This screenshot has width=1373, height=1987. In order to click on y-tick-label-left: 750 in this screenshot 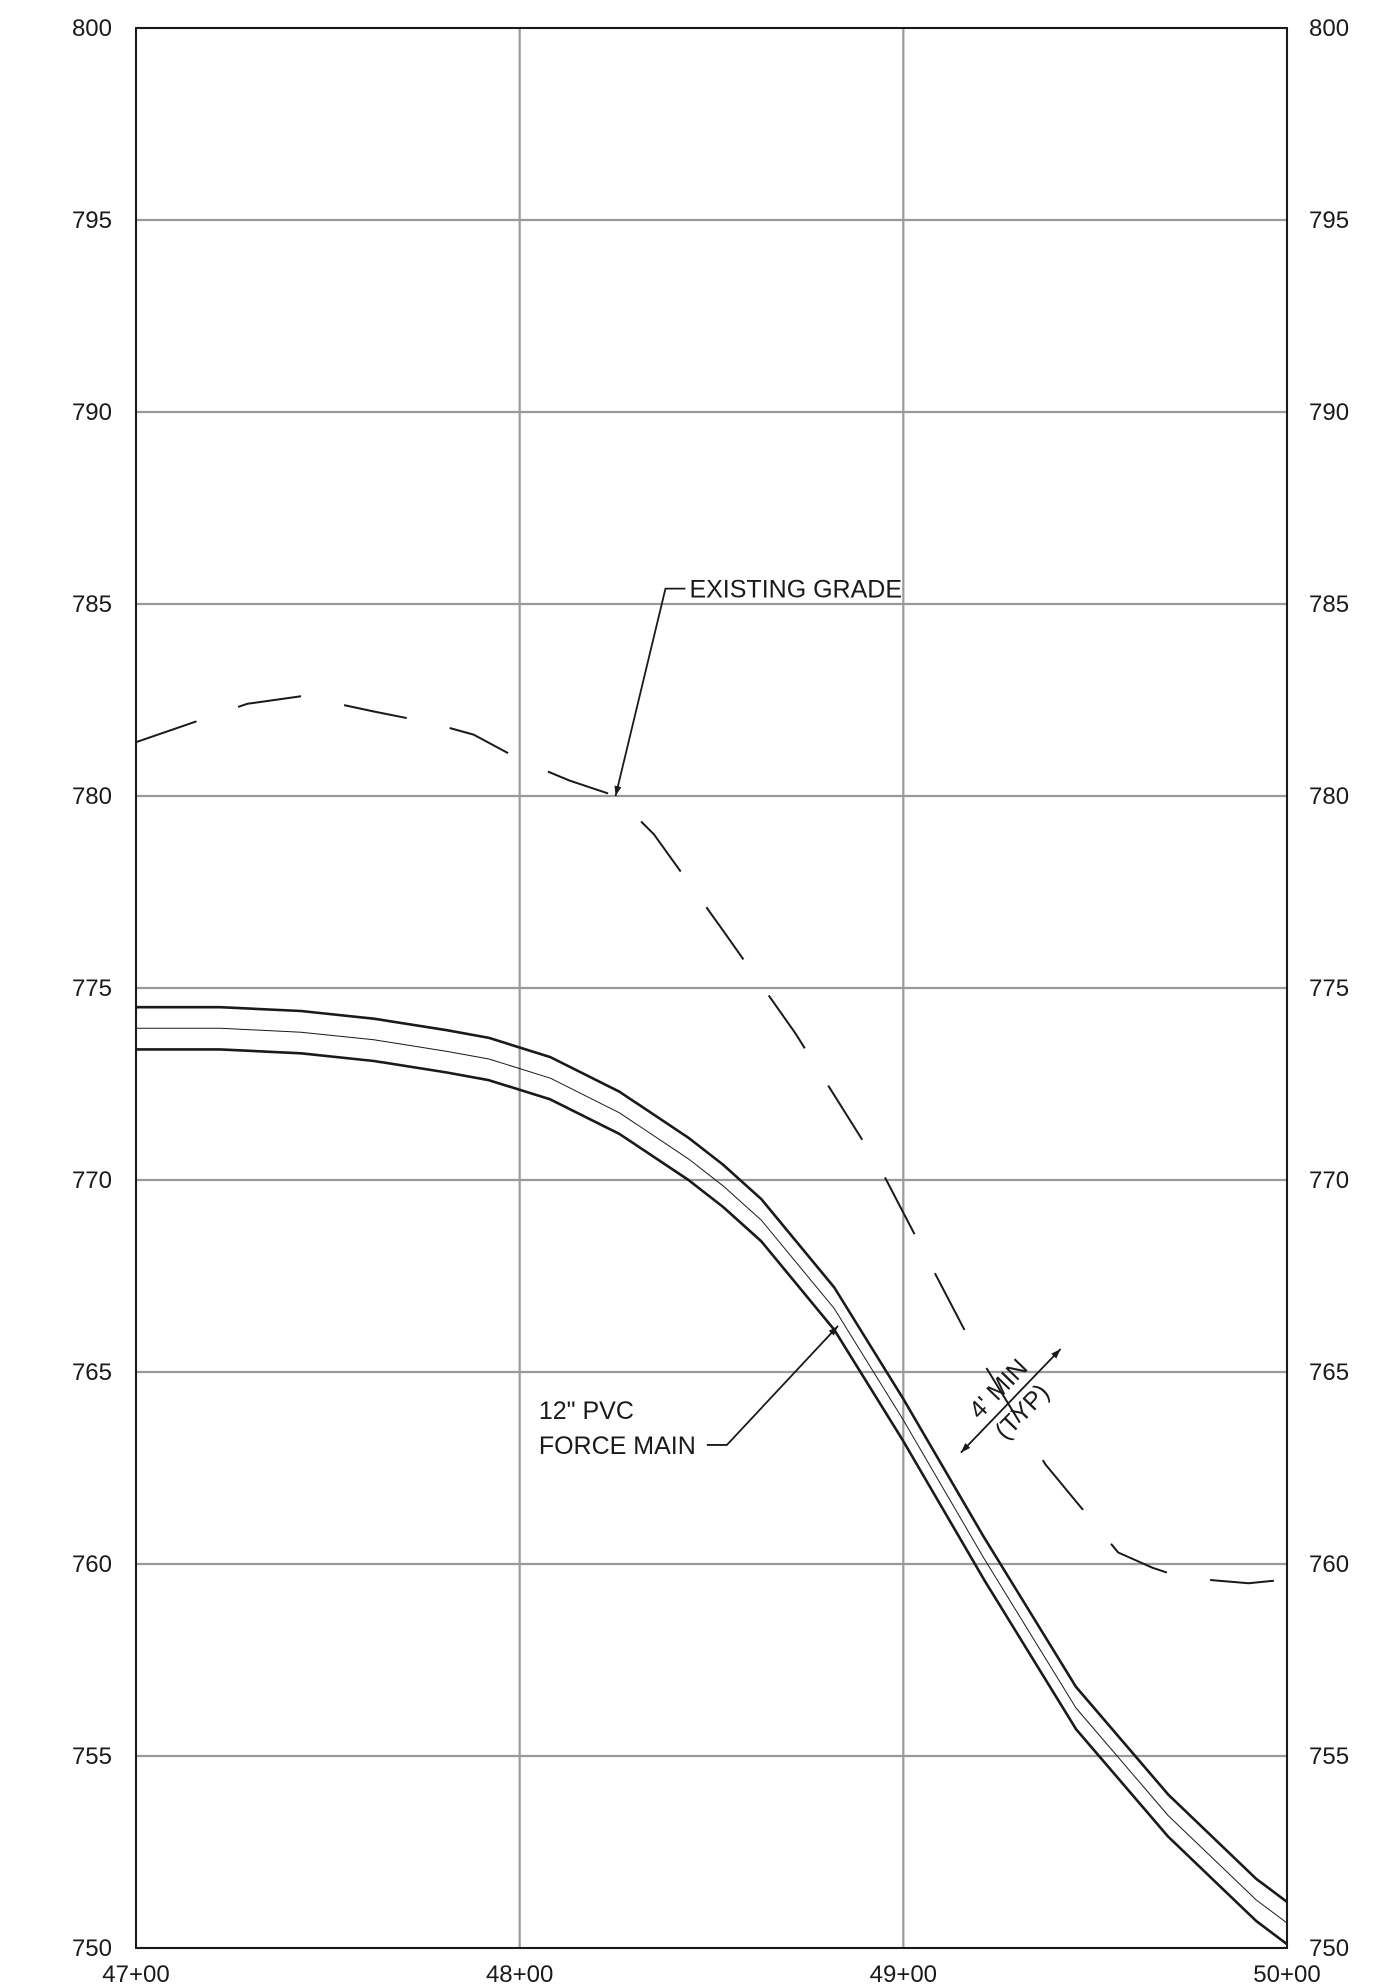, I will do `click(92, 1948)`.